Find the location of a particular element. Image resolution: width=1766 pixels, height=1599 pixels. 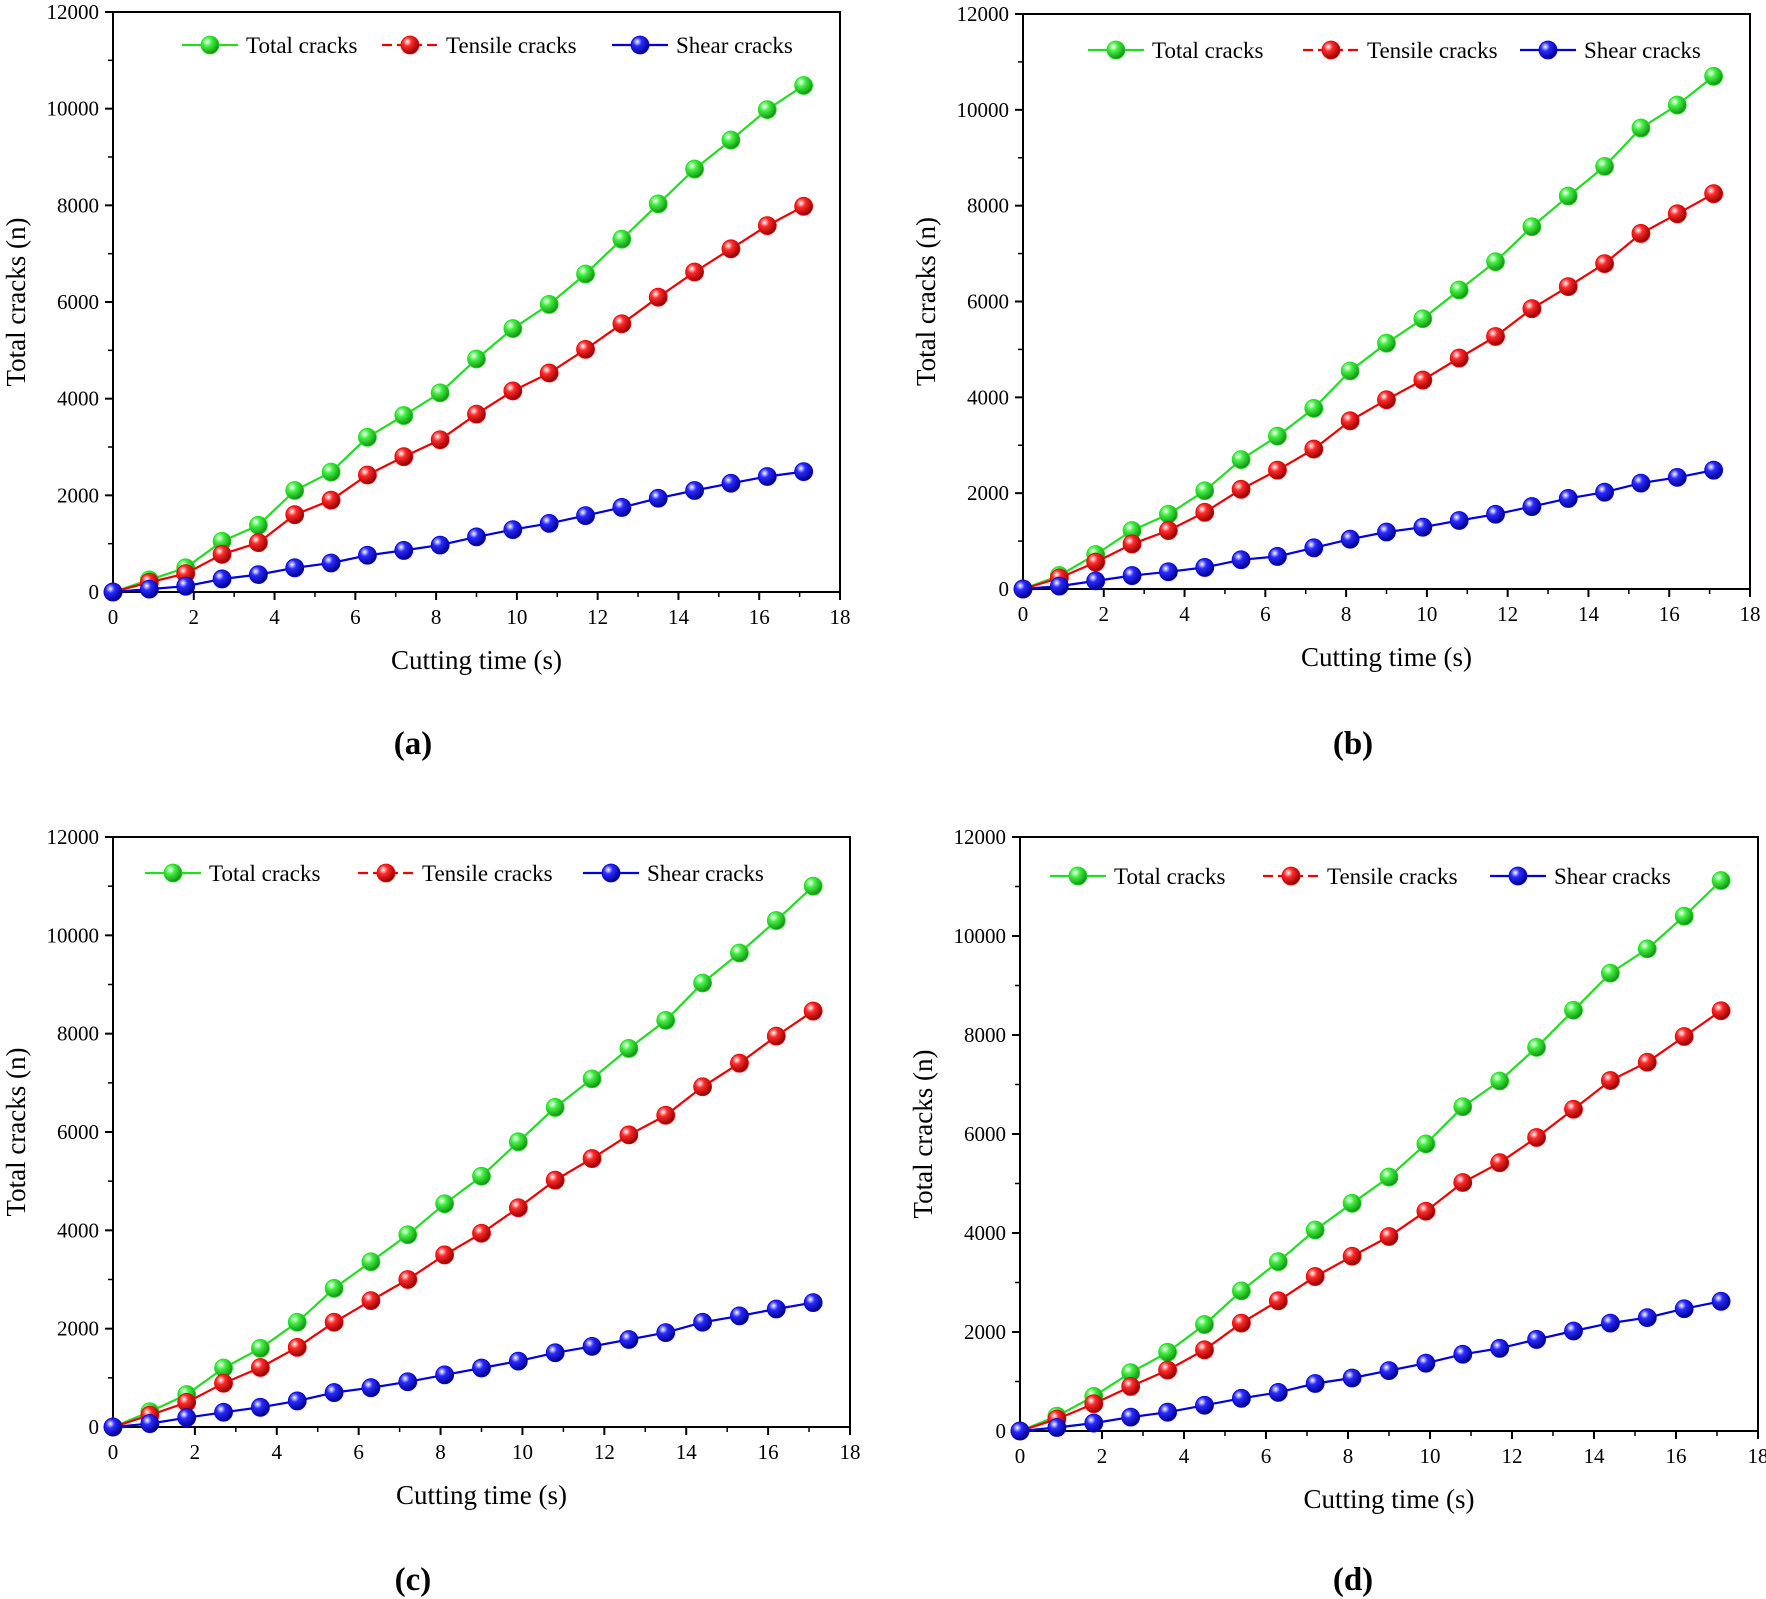

legend-label-shear-cracks: Shear cracks is located at coordinates (1642, 50).